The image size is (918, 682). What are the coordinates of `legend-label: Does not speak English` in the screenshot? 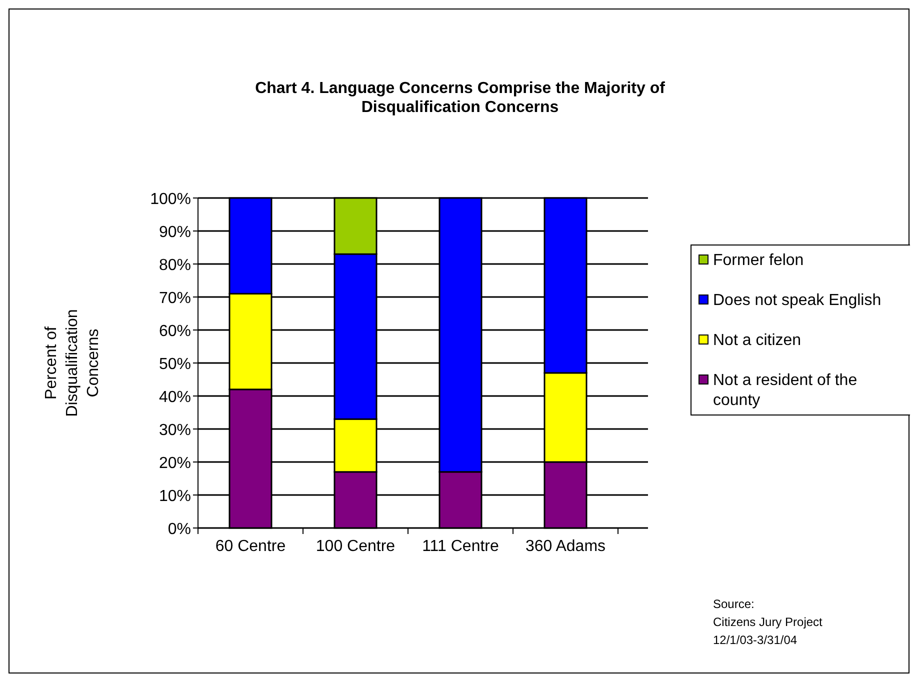 It's located at (797, 300).